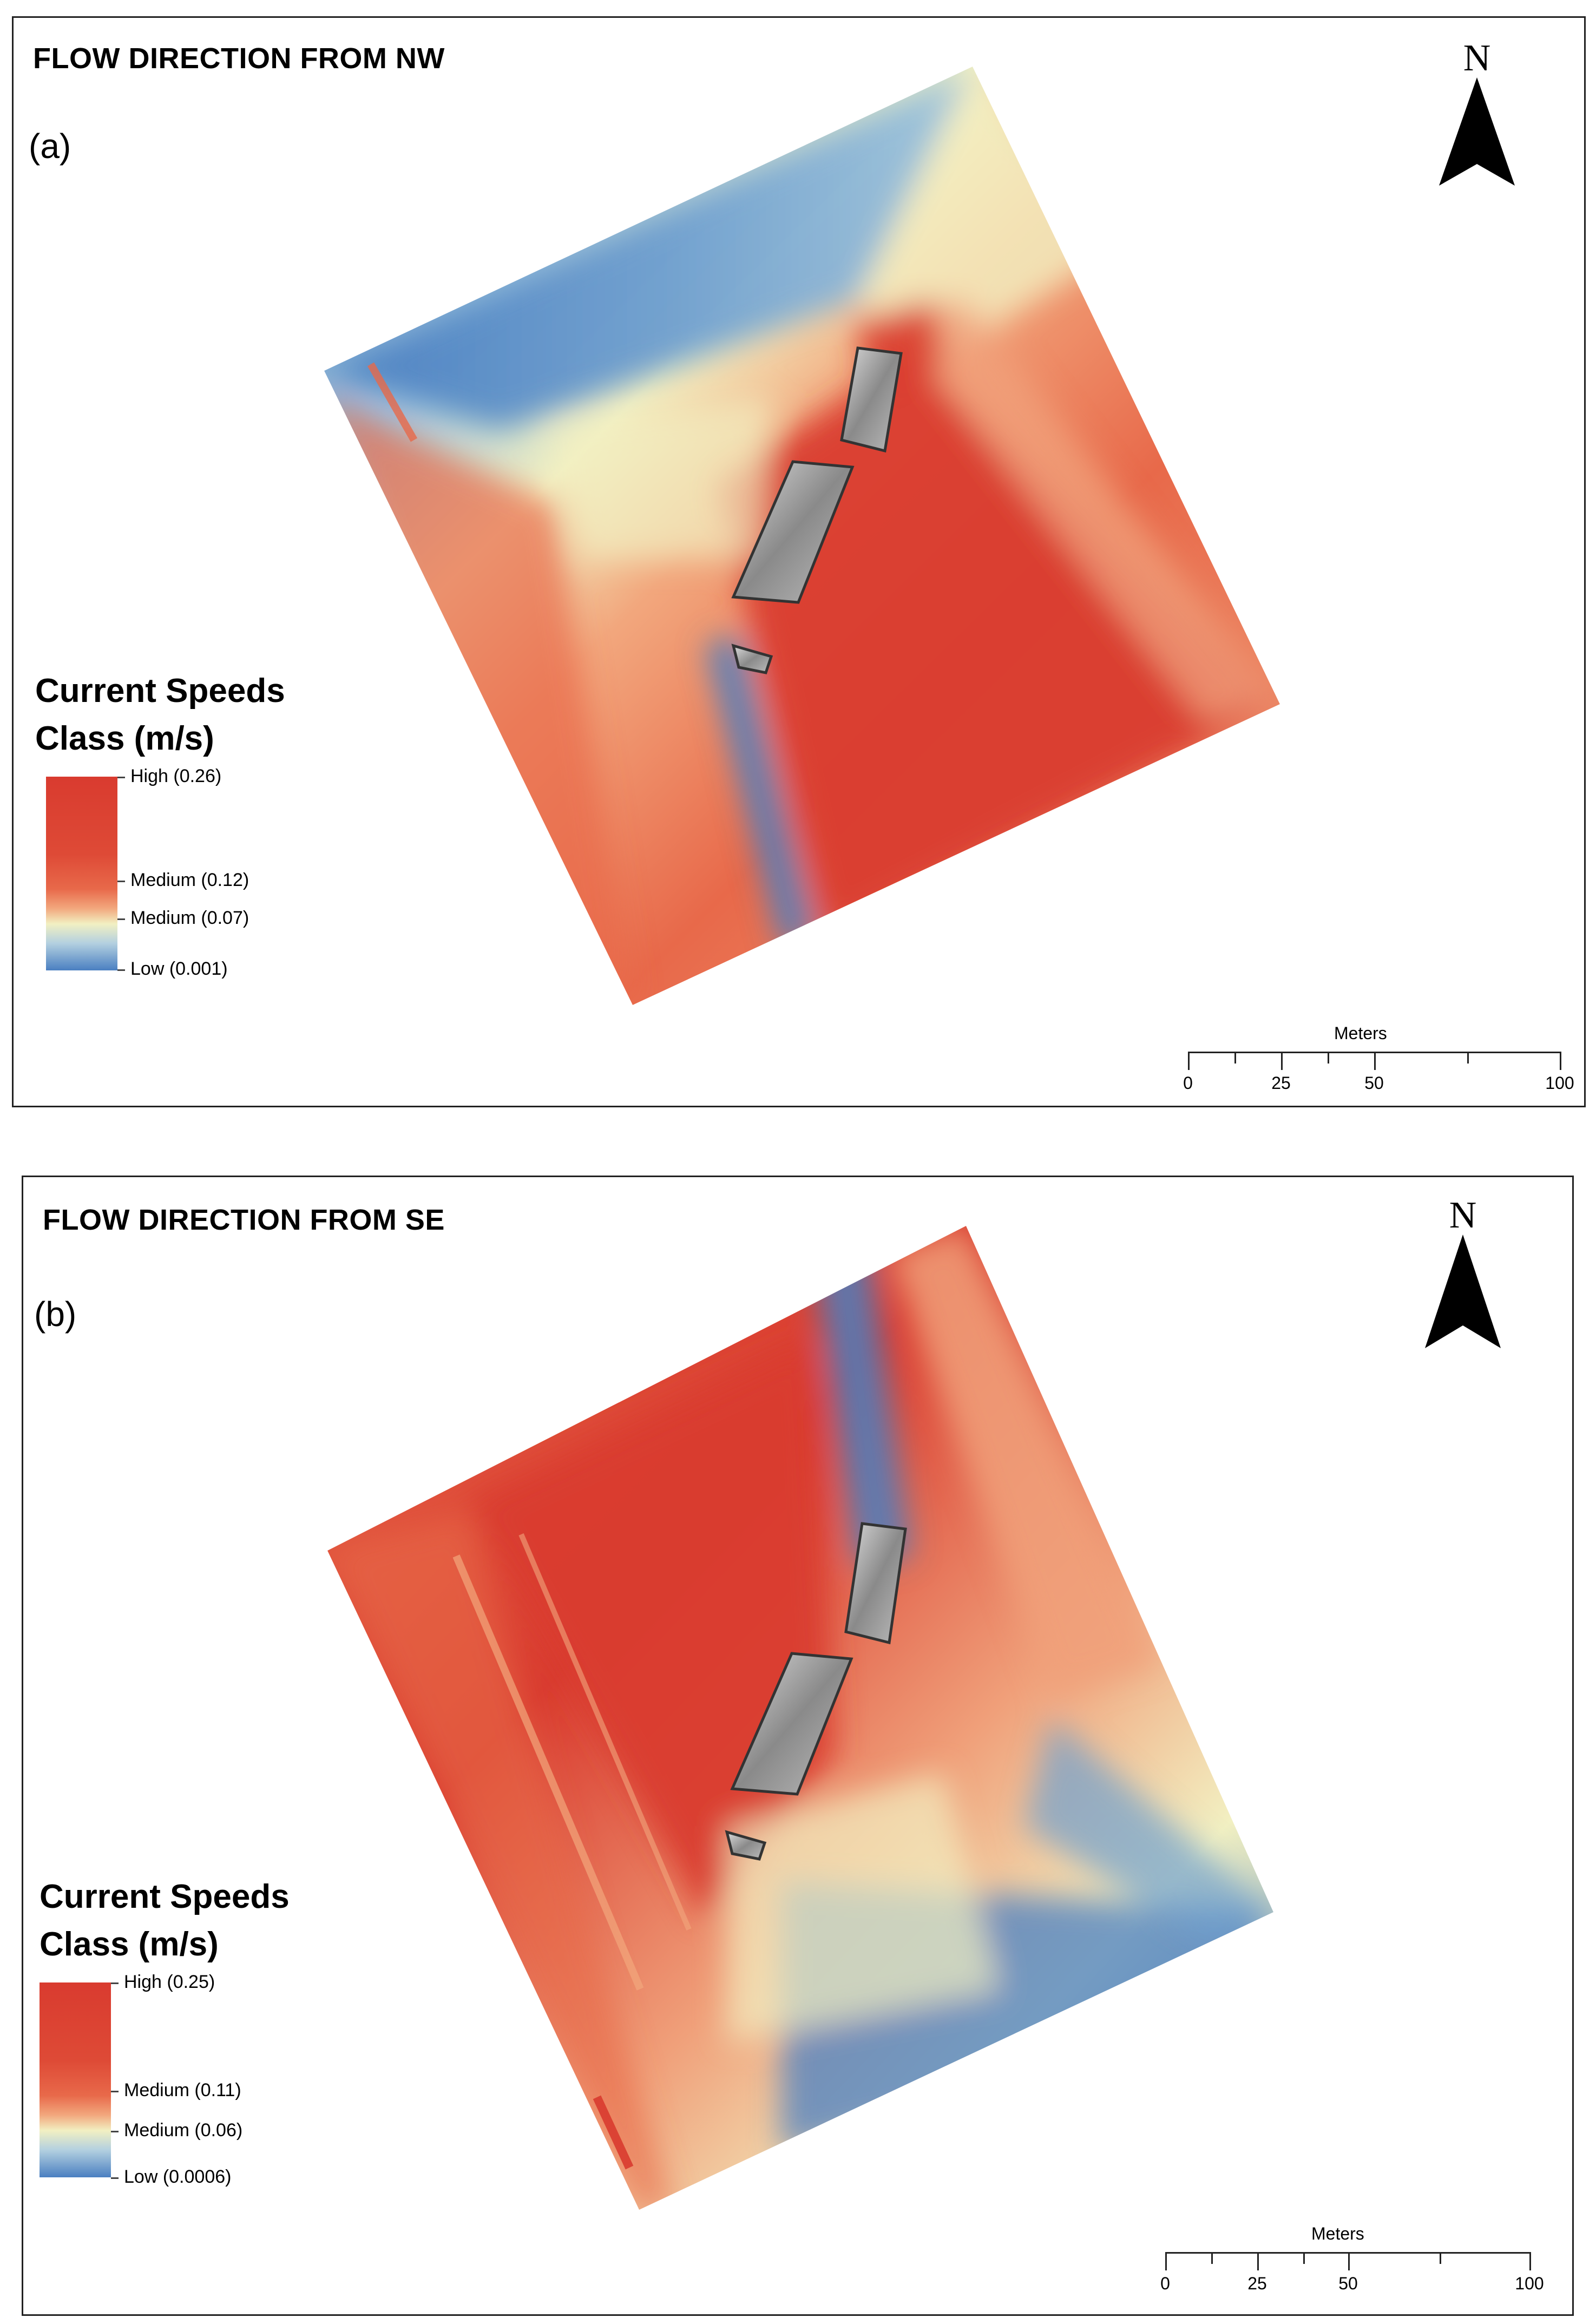 The width and height of the screenshot is (1596, 2324). Describe the element at coordinates (182, 2090) in the screenshot. I see `legend-entry-medium-high: Medium (0.11)` at that location.